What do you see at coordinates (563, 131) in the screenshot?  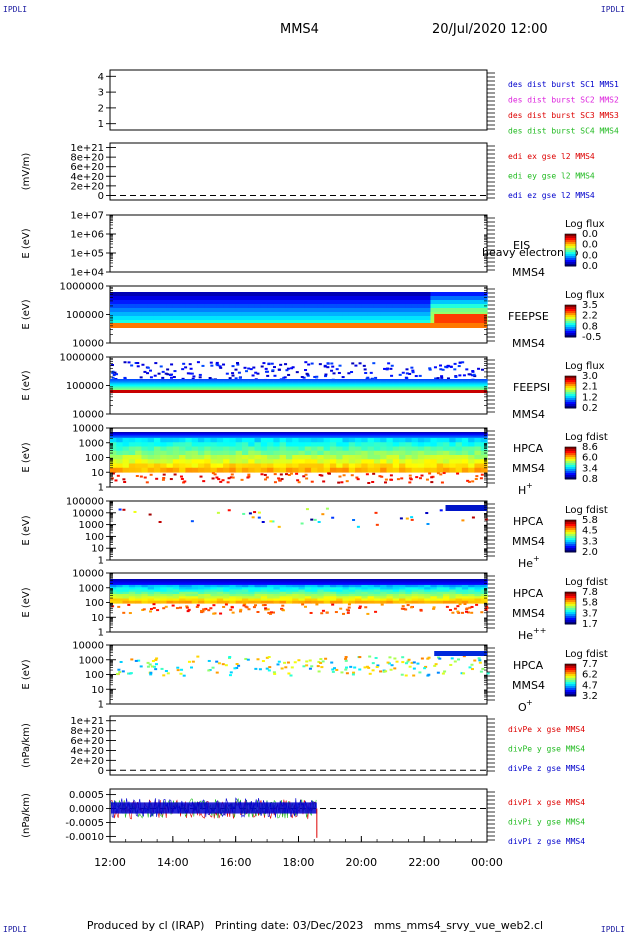 I see `legend-entry: des dist burst SC4 MMS4` at bounding box center [563, 131].